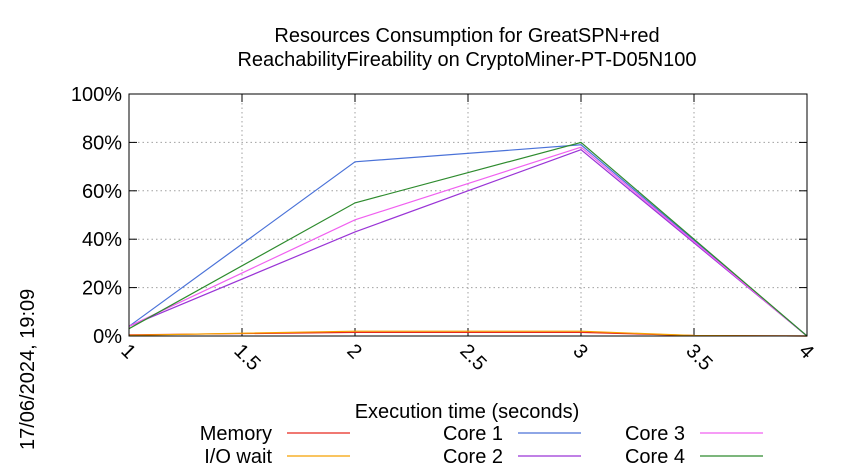 This screenshot has width=850, height=475. What do you see at coordinates (805, 351) in the screenshot?
I see `x-tick-label: 4` at bounding box center [805, 351].